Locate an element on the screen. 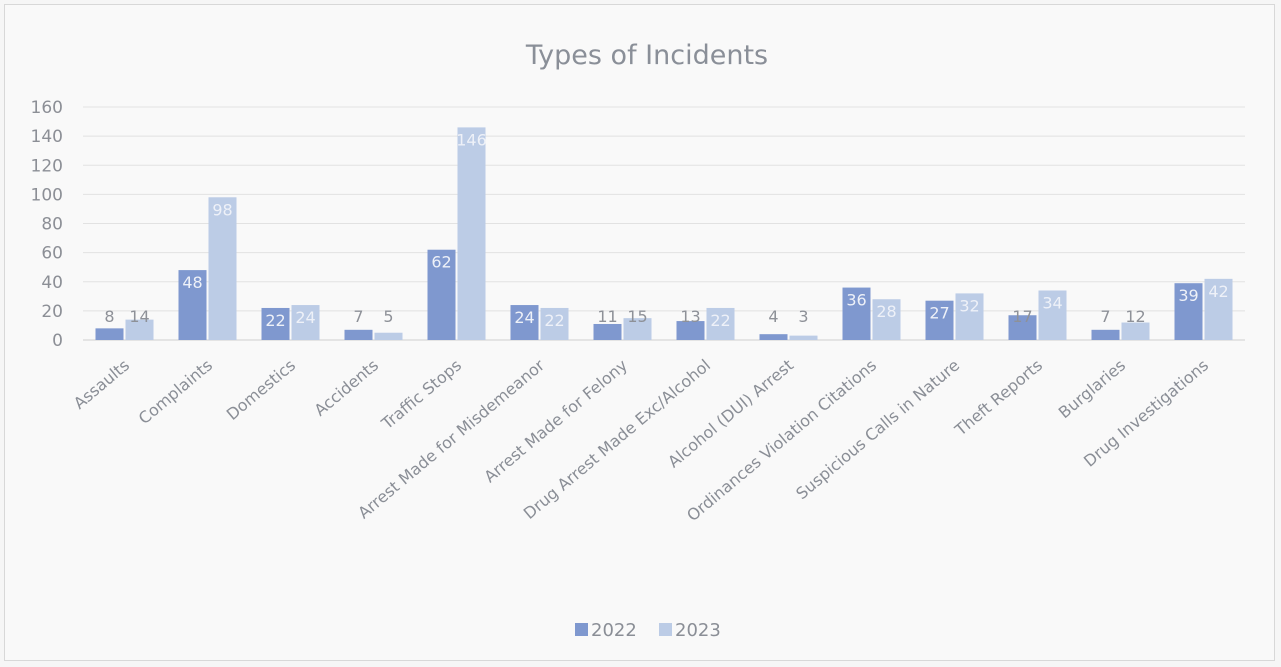 The image size is (1281, 667). data-label: 15 is located at coordinates (637, 316).